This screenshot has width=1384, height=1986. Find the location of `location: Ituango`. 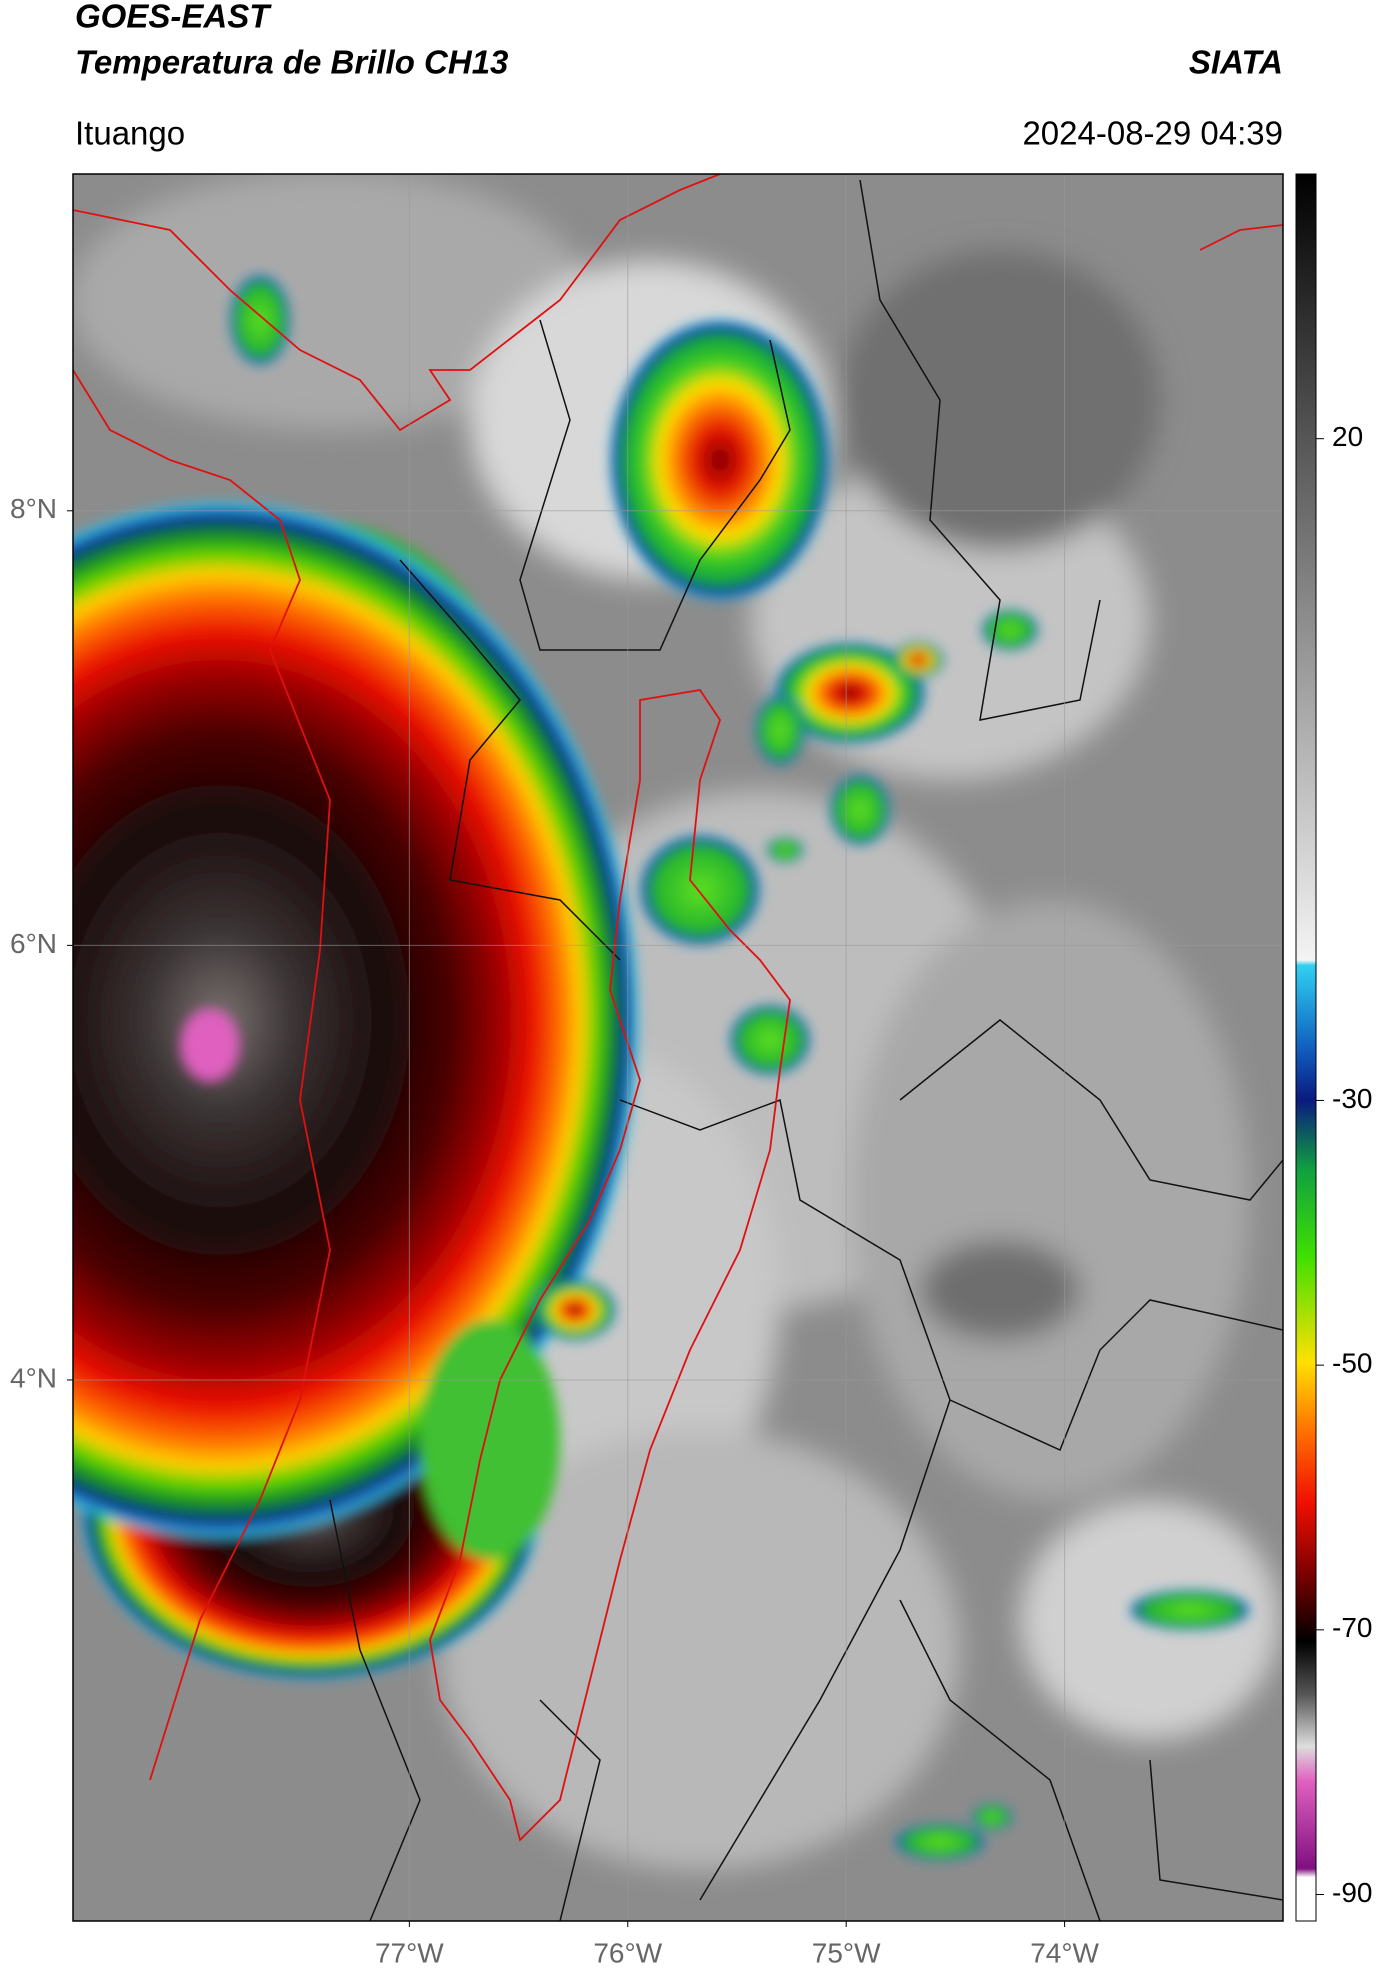

location: Ituango is located at coordinates (130, 133).